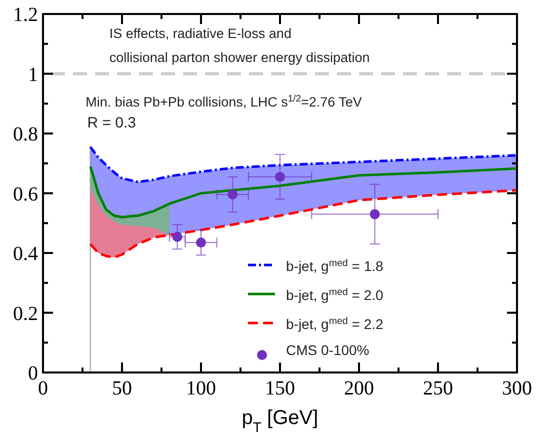 The width and height of the screenshot is (537, 432). Describe the element at coordinates (33, 373) in the screenshot. I see `y-tick-label: 0` at that location.